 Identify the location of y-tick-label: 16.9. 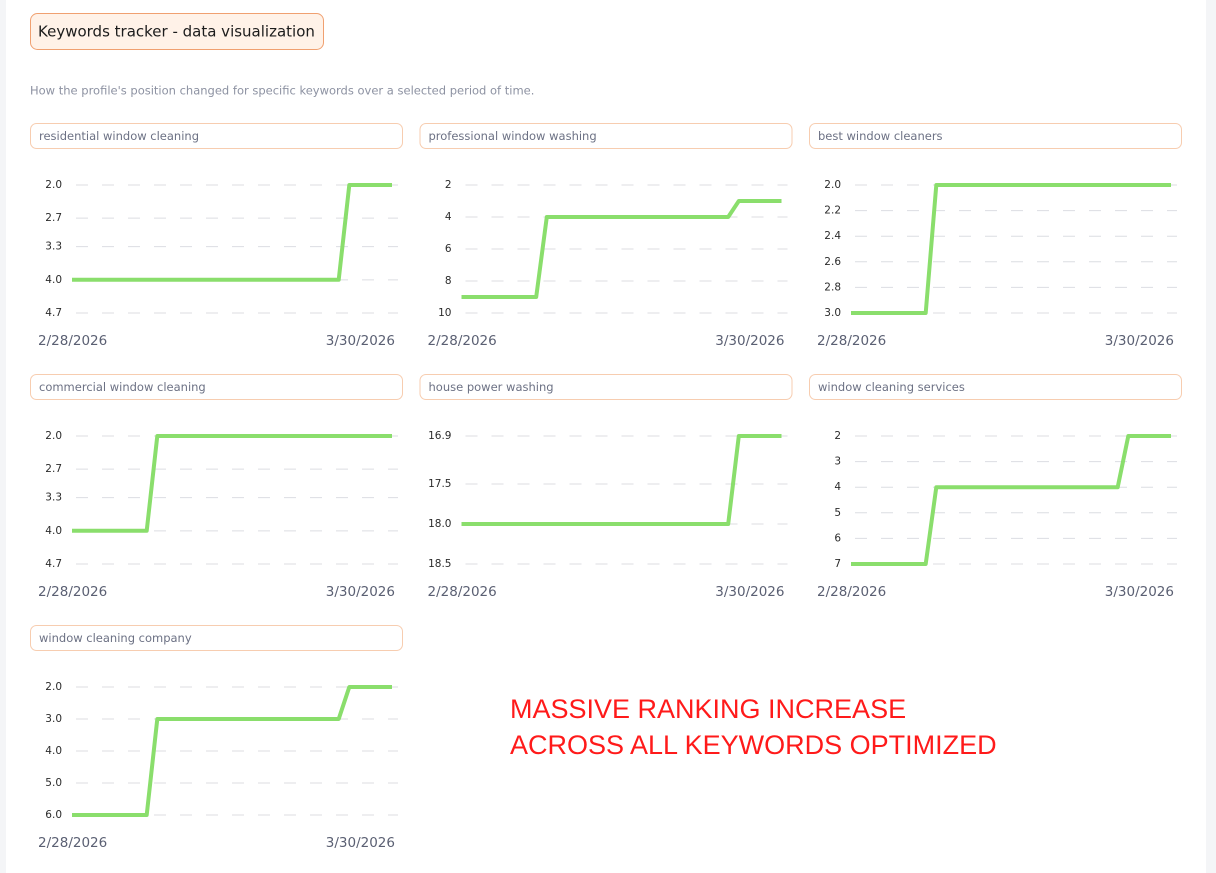
(439, 436).